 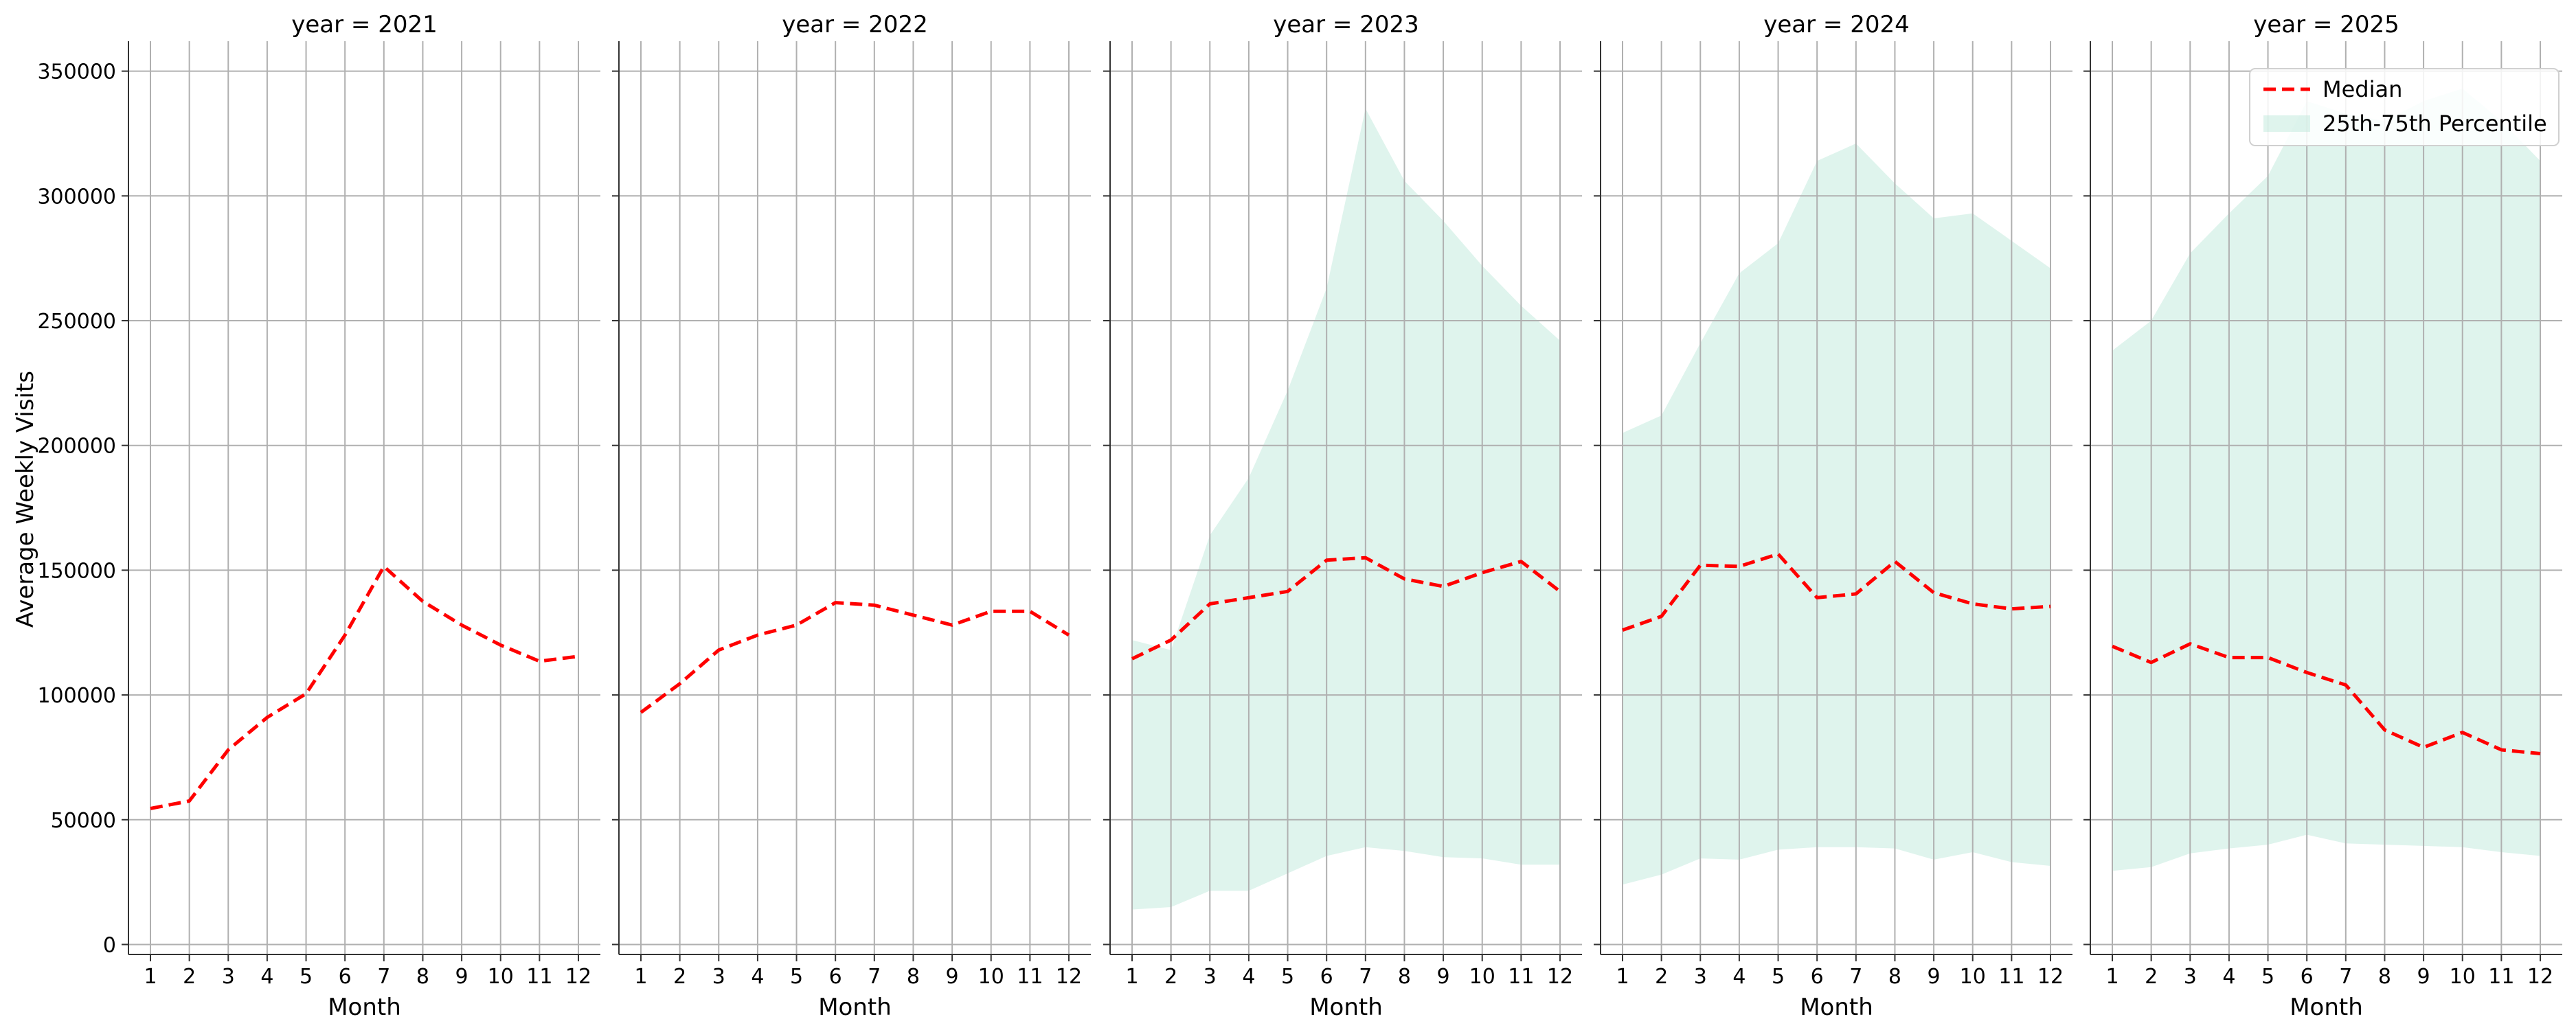 I want to click on panel-title: year = 2025, so click(x=2326, y=24).